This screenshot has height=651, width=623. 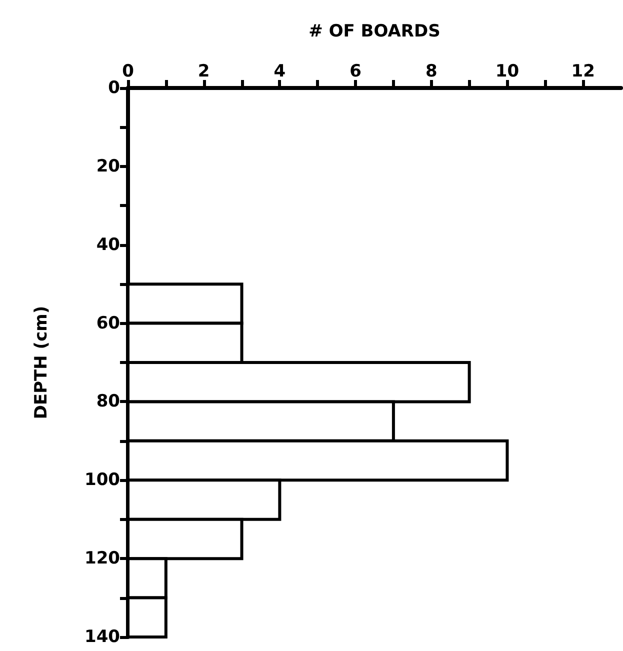 What do you see at coordinates (108, 323) in the screenshot?
I see `y-tick-label: 60` at bounding box center [108, 323].